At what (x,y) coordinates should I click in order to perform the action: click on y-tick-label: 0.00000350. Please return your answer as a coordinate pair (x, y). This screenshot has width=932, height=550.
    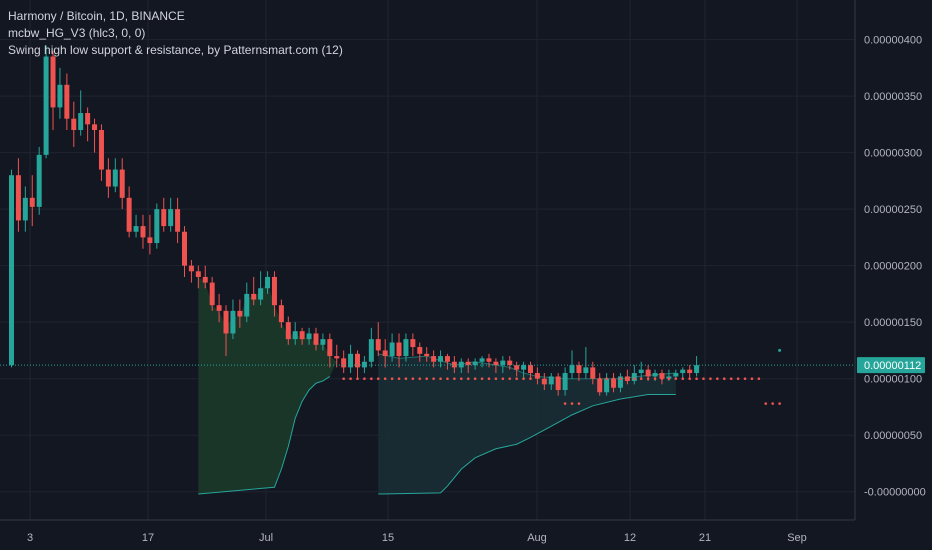
    Looking at the image, I should click on (893, 97).